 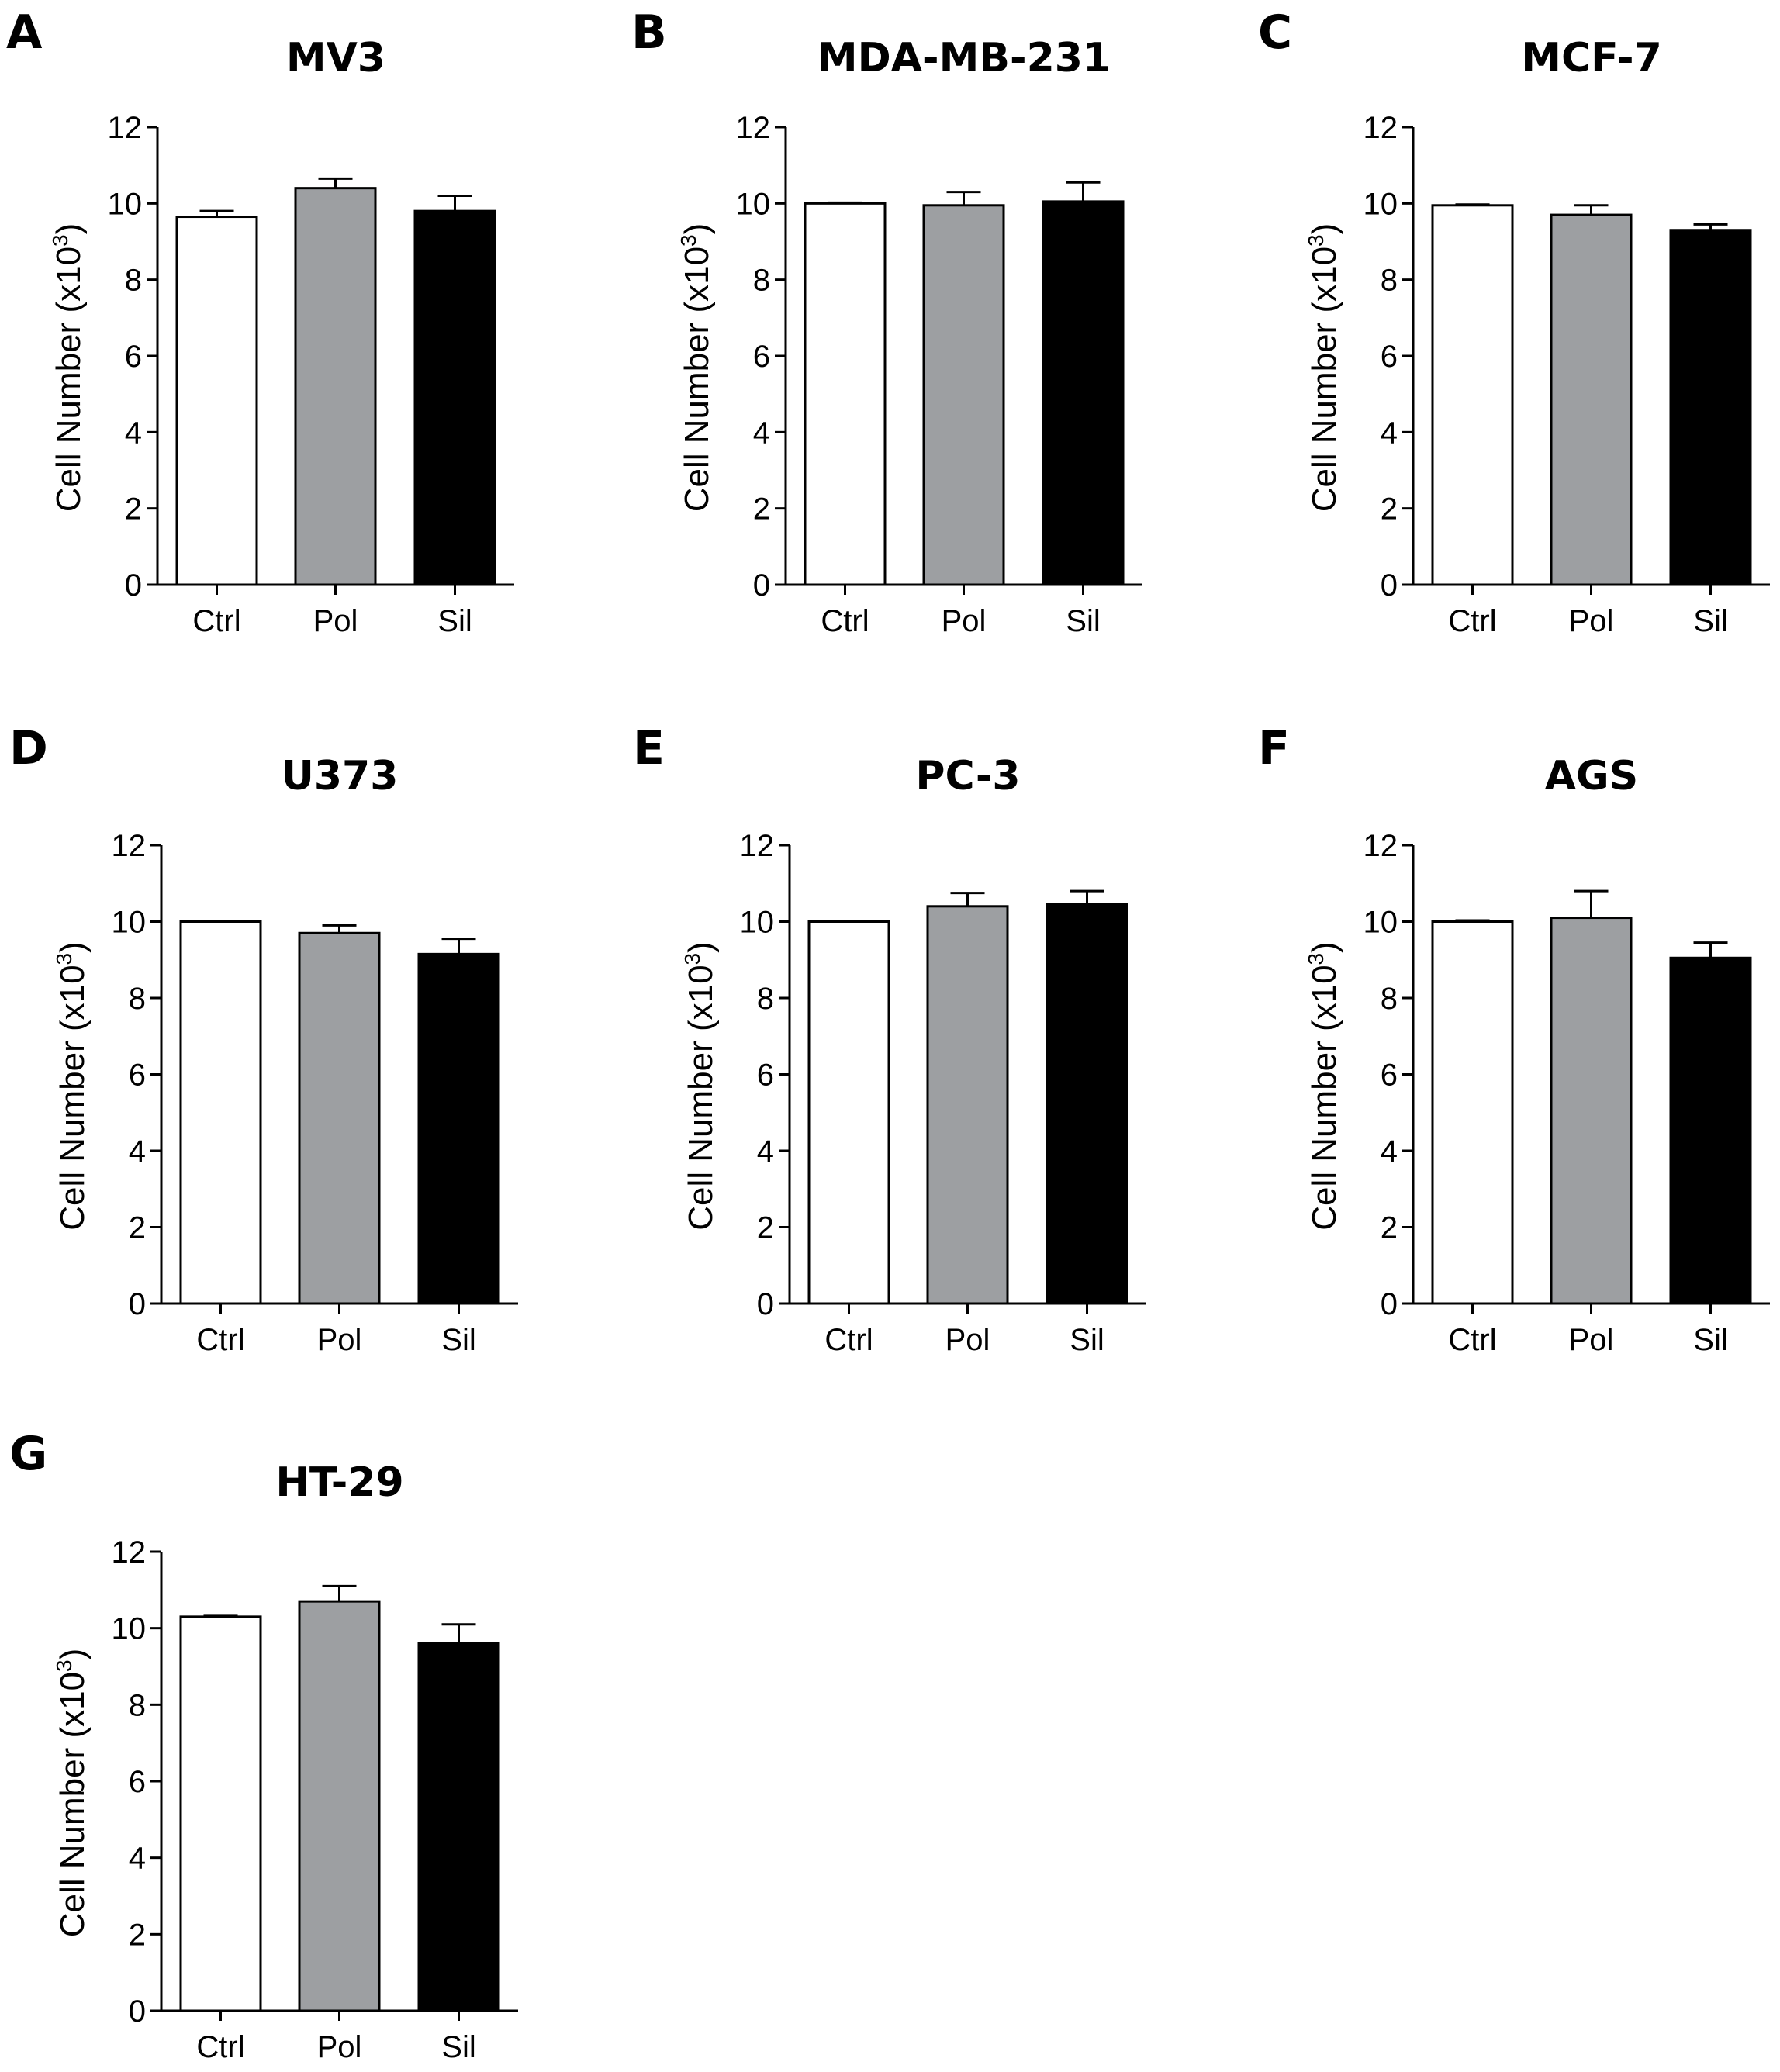 I want to click on panel-letter: B, so click(x=649, y=32).